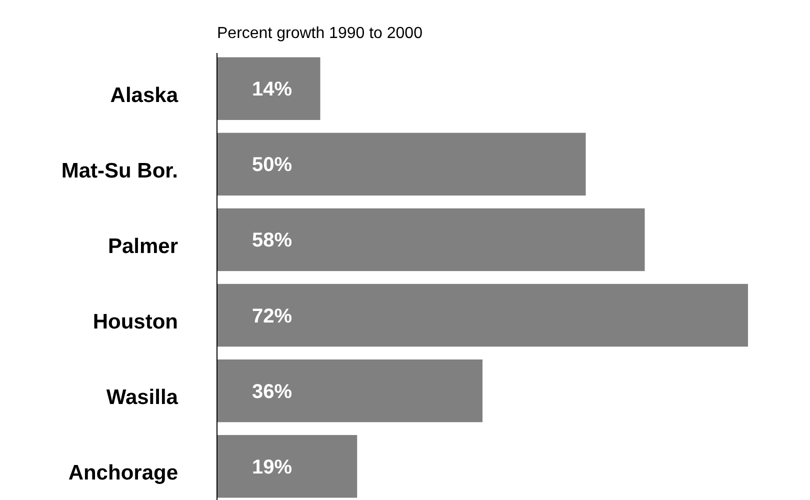 Image resolution: width=810 pixels, height=500 pixels. I want to click on y-tick-label: Alaska, so click(144, 95).